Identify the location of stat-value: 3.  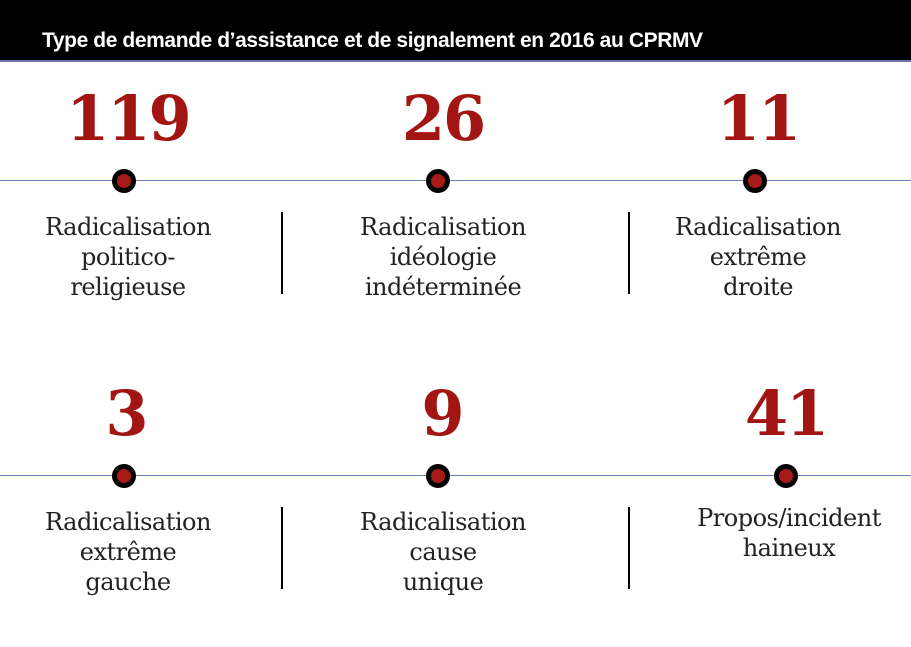
(126, 413).